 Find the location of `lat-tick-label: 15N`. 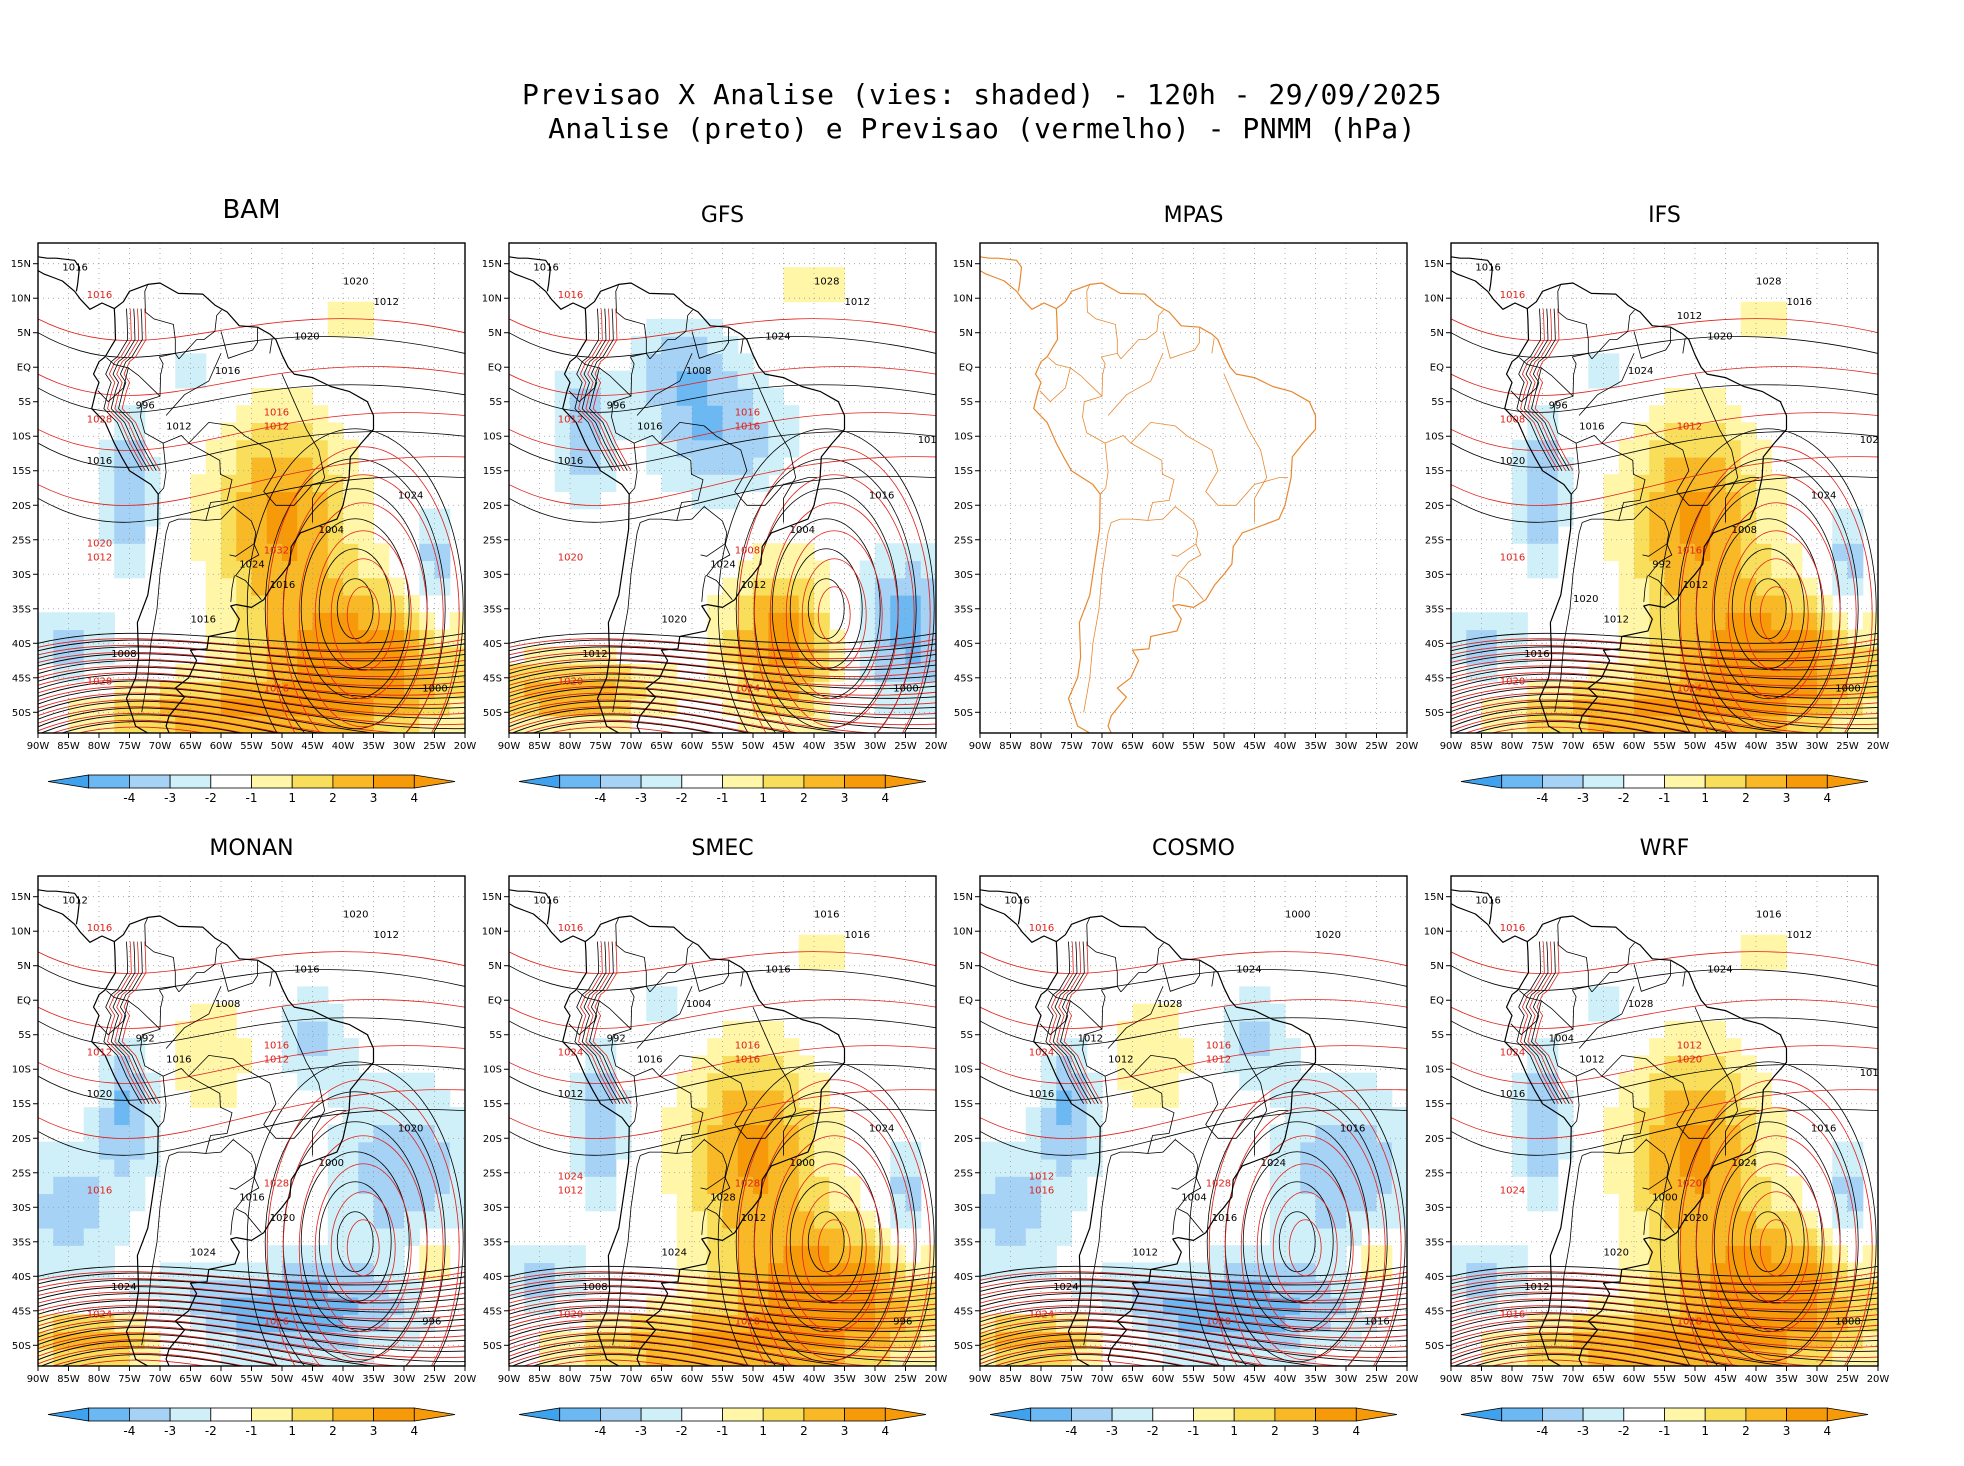

lat-tick-label: 15N is located at coordinates (492, 264).